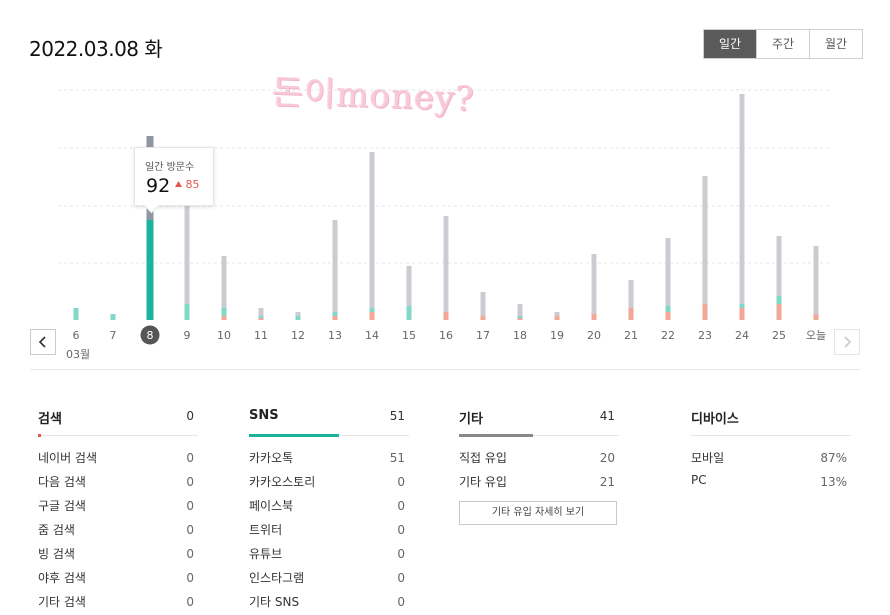 The image size is (890, 615). I want to click on row-label: 인스타그램, so click(277, 578).